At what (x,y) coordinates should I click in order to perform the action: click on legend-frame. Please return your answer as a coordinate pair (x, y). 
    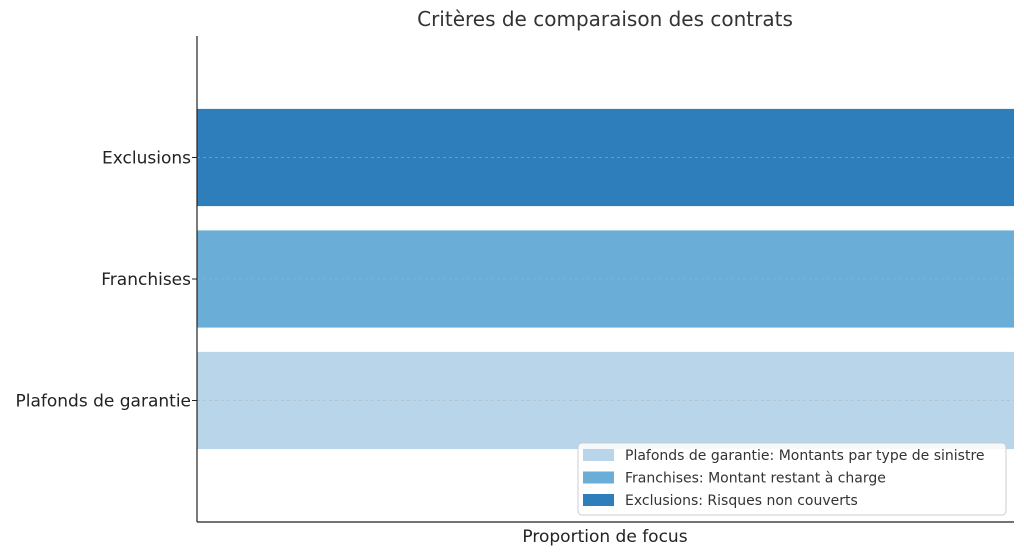
    Looking at the image, I should click on (792, 479).